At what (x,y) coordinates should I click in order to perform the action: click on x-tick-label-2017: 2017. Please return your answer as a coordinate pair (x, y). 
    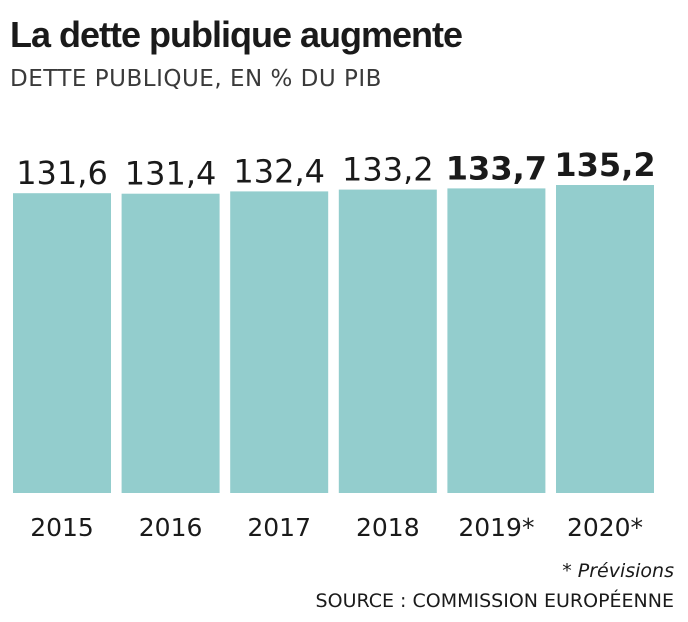
    Looking at the image, I should click on (279, 527).